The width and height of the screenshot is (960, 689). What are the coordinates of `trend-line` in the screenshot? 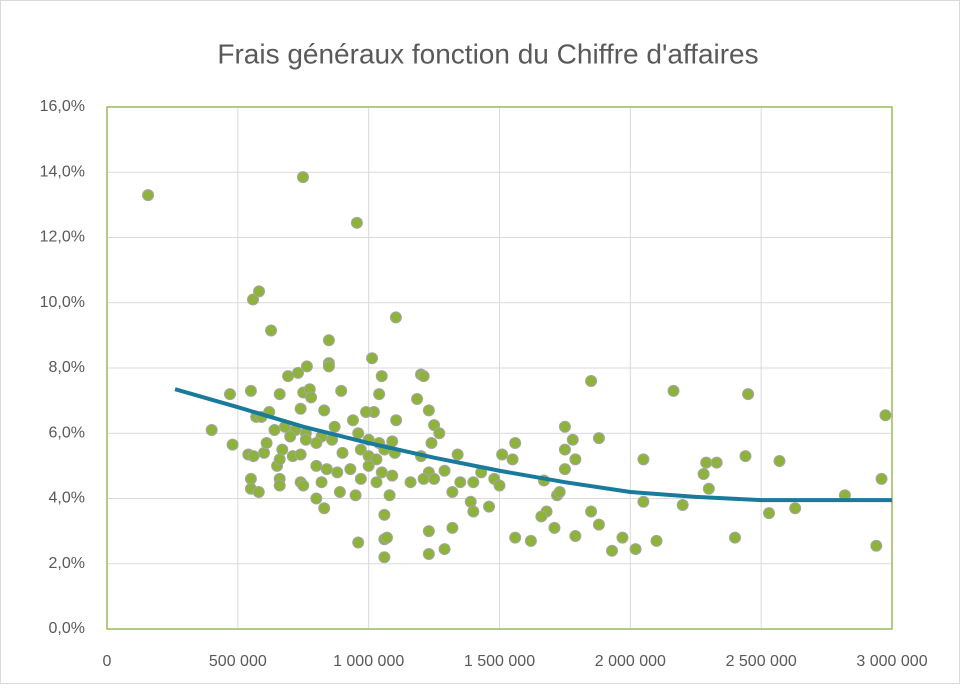 It's located at (533, 445).